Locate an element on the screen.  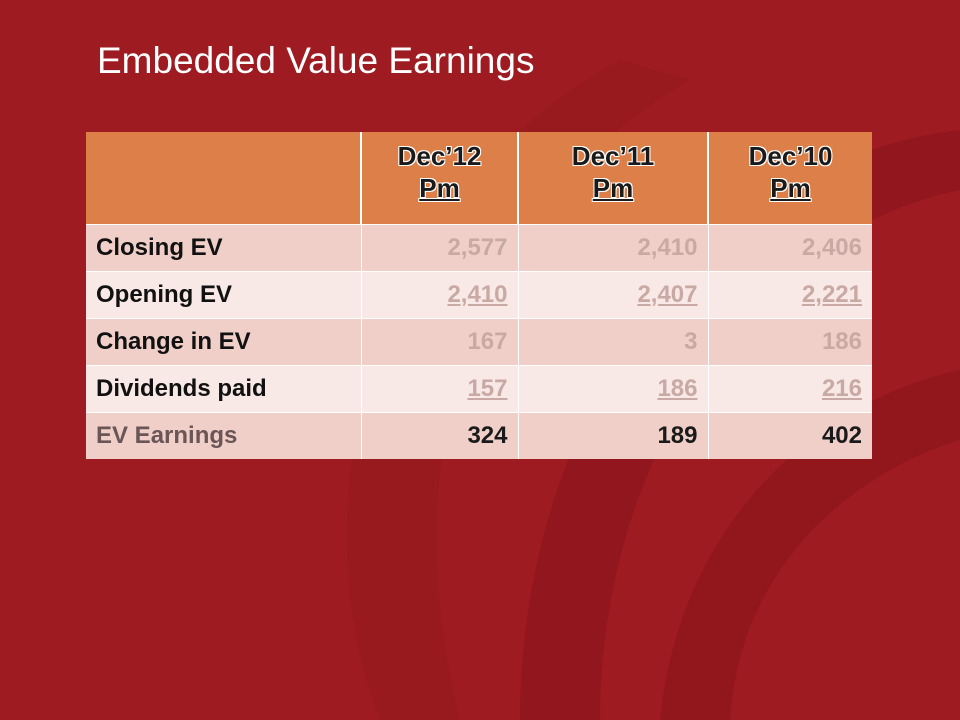
cell-value: 216 is located at coordinates (790, 388).